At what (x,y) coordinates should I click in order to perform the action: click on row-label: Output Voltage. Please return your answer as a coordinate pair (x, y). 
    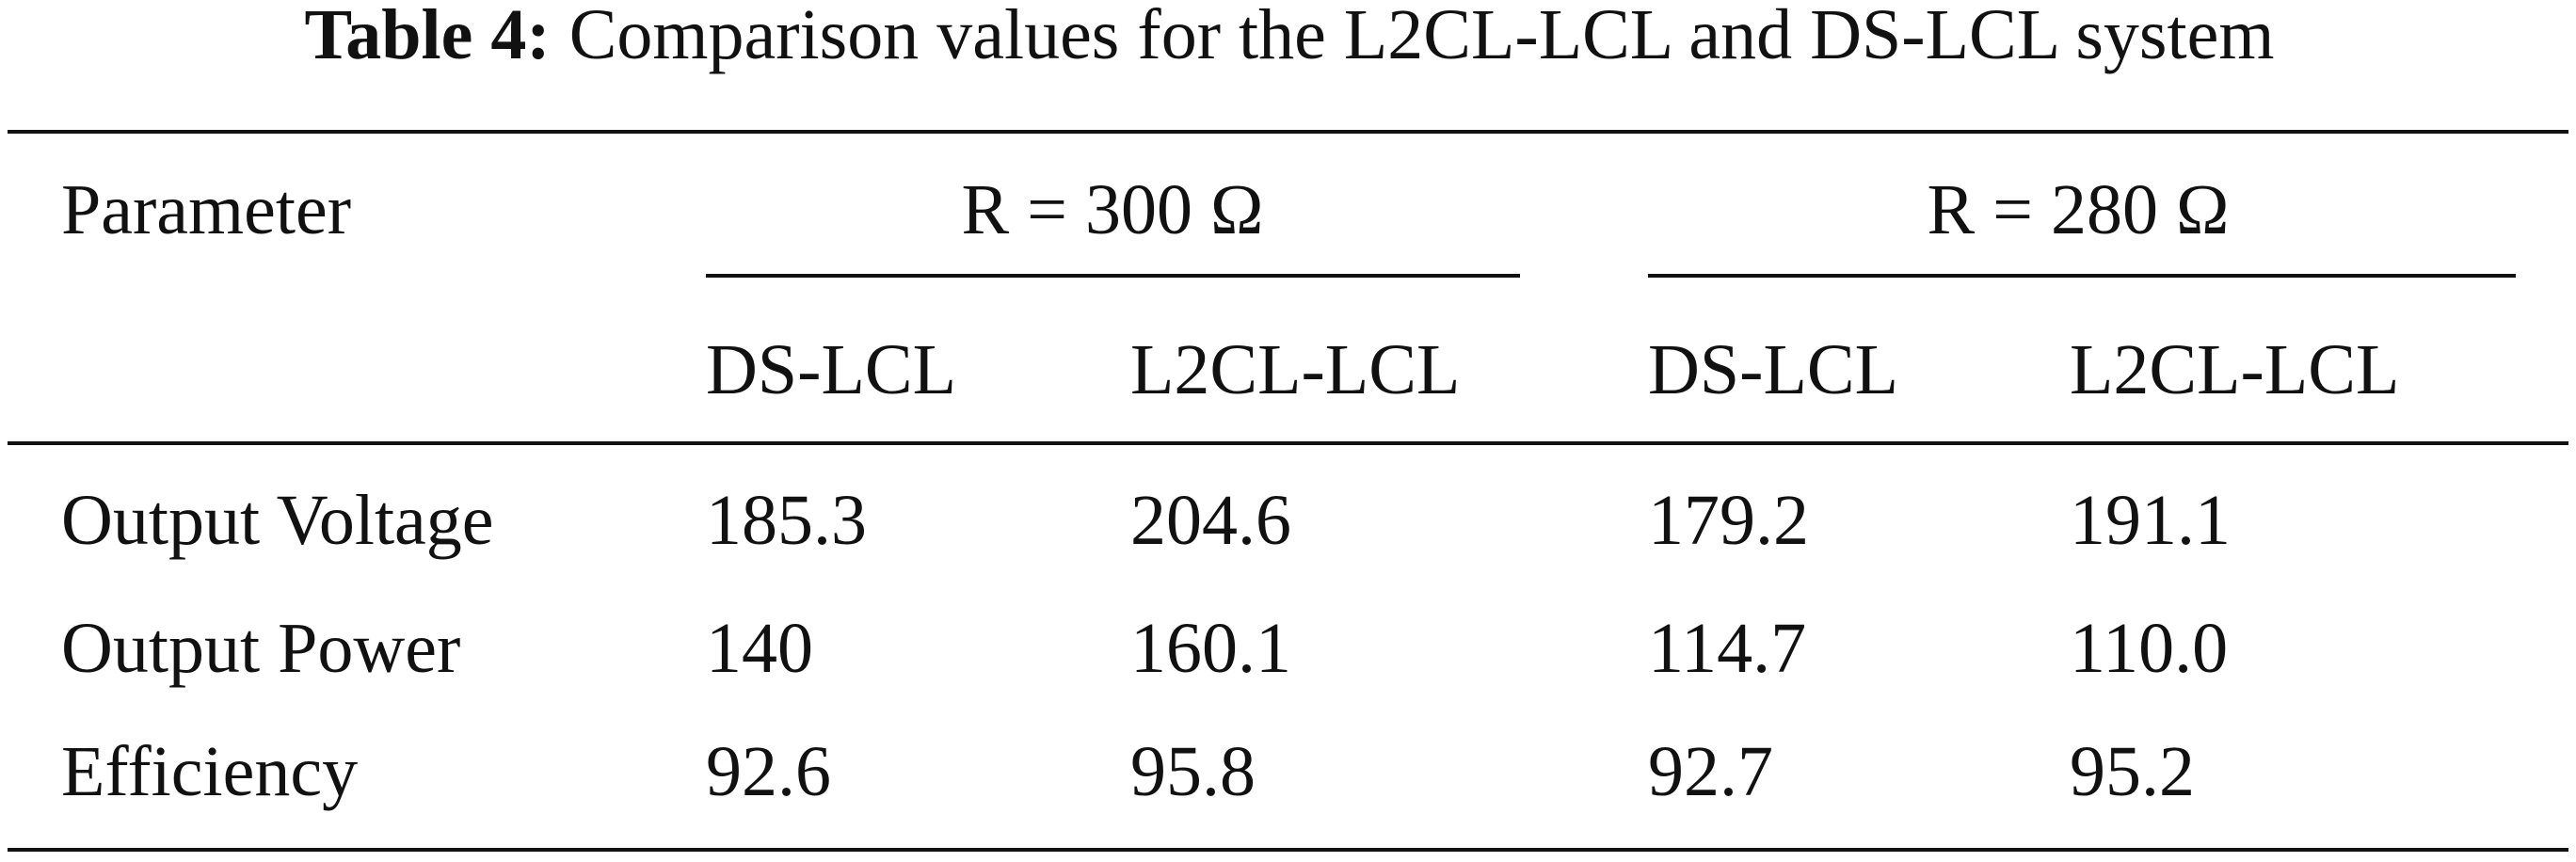
    Looking at the image, I should click on (277, 520).